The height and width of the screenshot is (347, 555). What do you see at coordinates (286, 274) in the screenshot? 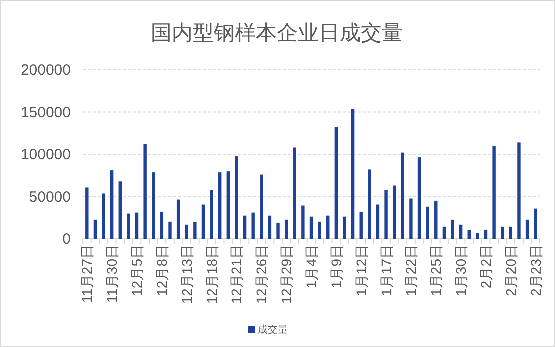
I see `x-tick-label: 12月29日` at bounding box center [286, 274].